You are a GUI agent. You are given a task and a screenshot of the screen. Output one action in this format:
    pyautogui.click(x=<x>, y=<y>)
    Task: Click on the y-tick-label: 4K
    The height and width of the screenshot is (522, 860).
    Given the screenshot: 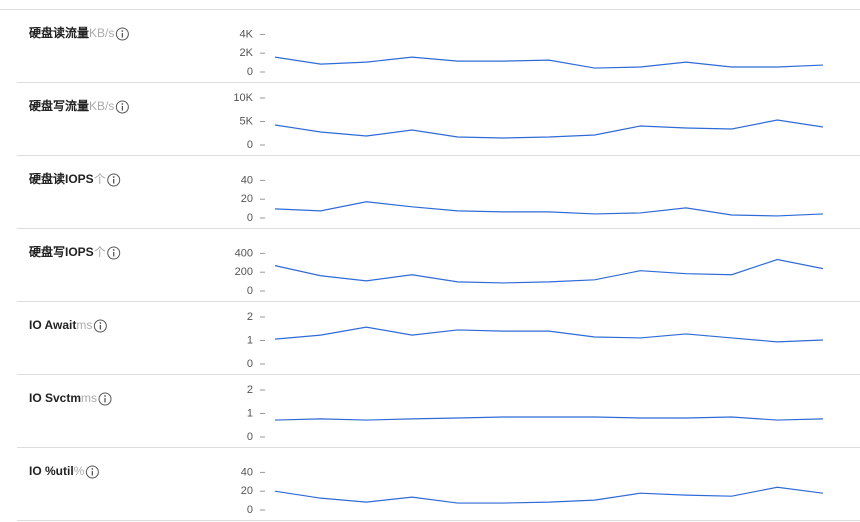 What is the action you would take?
    pyautogui.click(x=247, y=34)
    